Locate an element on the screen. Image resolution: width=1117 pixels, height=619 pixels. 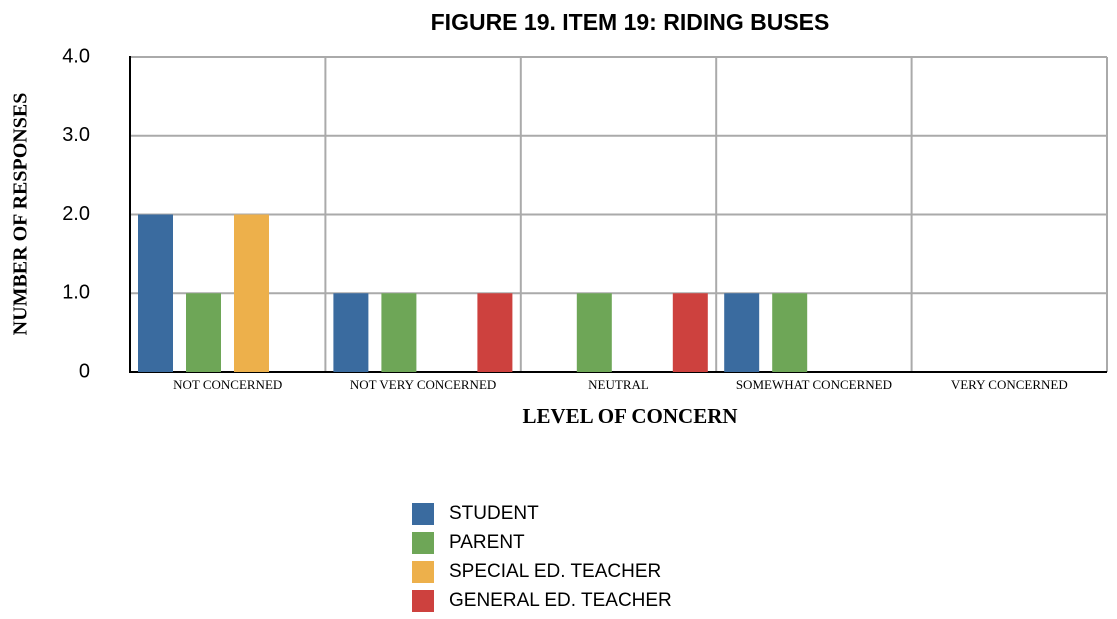
legend-label: PARENT is located at coordinates (487, 542).